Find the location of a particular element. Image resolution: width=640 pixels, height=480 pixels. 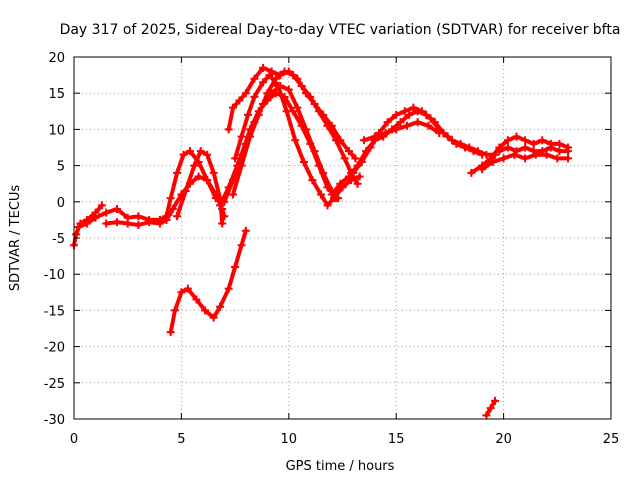

y-tick-label: -15 is located at coordinates (54, 311).